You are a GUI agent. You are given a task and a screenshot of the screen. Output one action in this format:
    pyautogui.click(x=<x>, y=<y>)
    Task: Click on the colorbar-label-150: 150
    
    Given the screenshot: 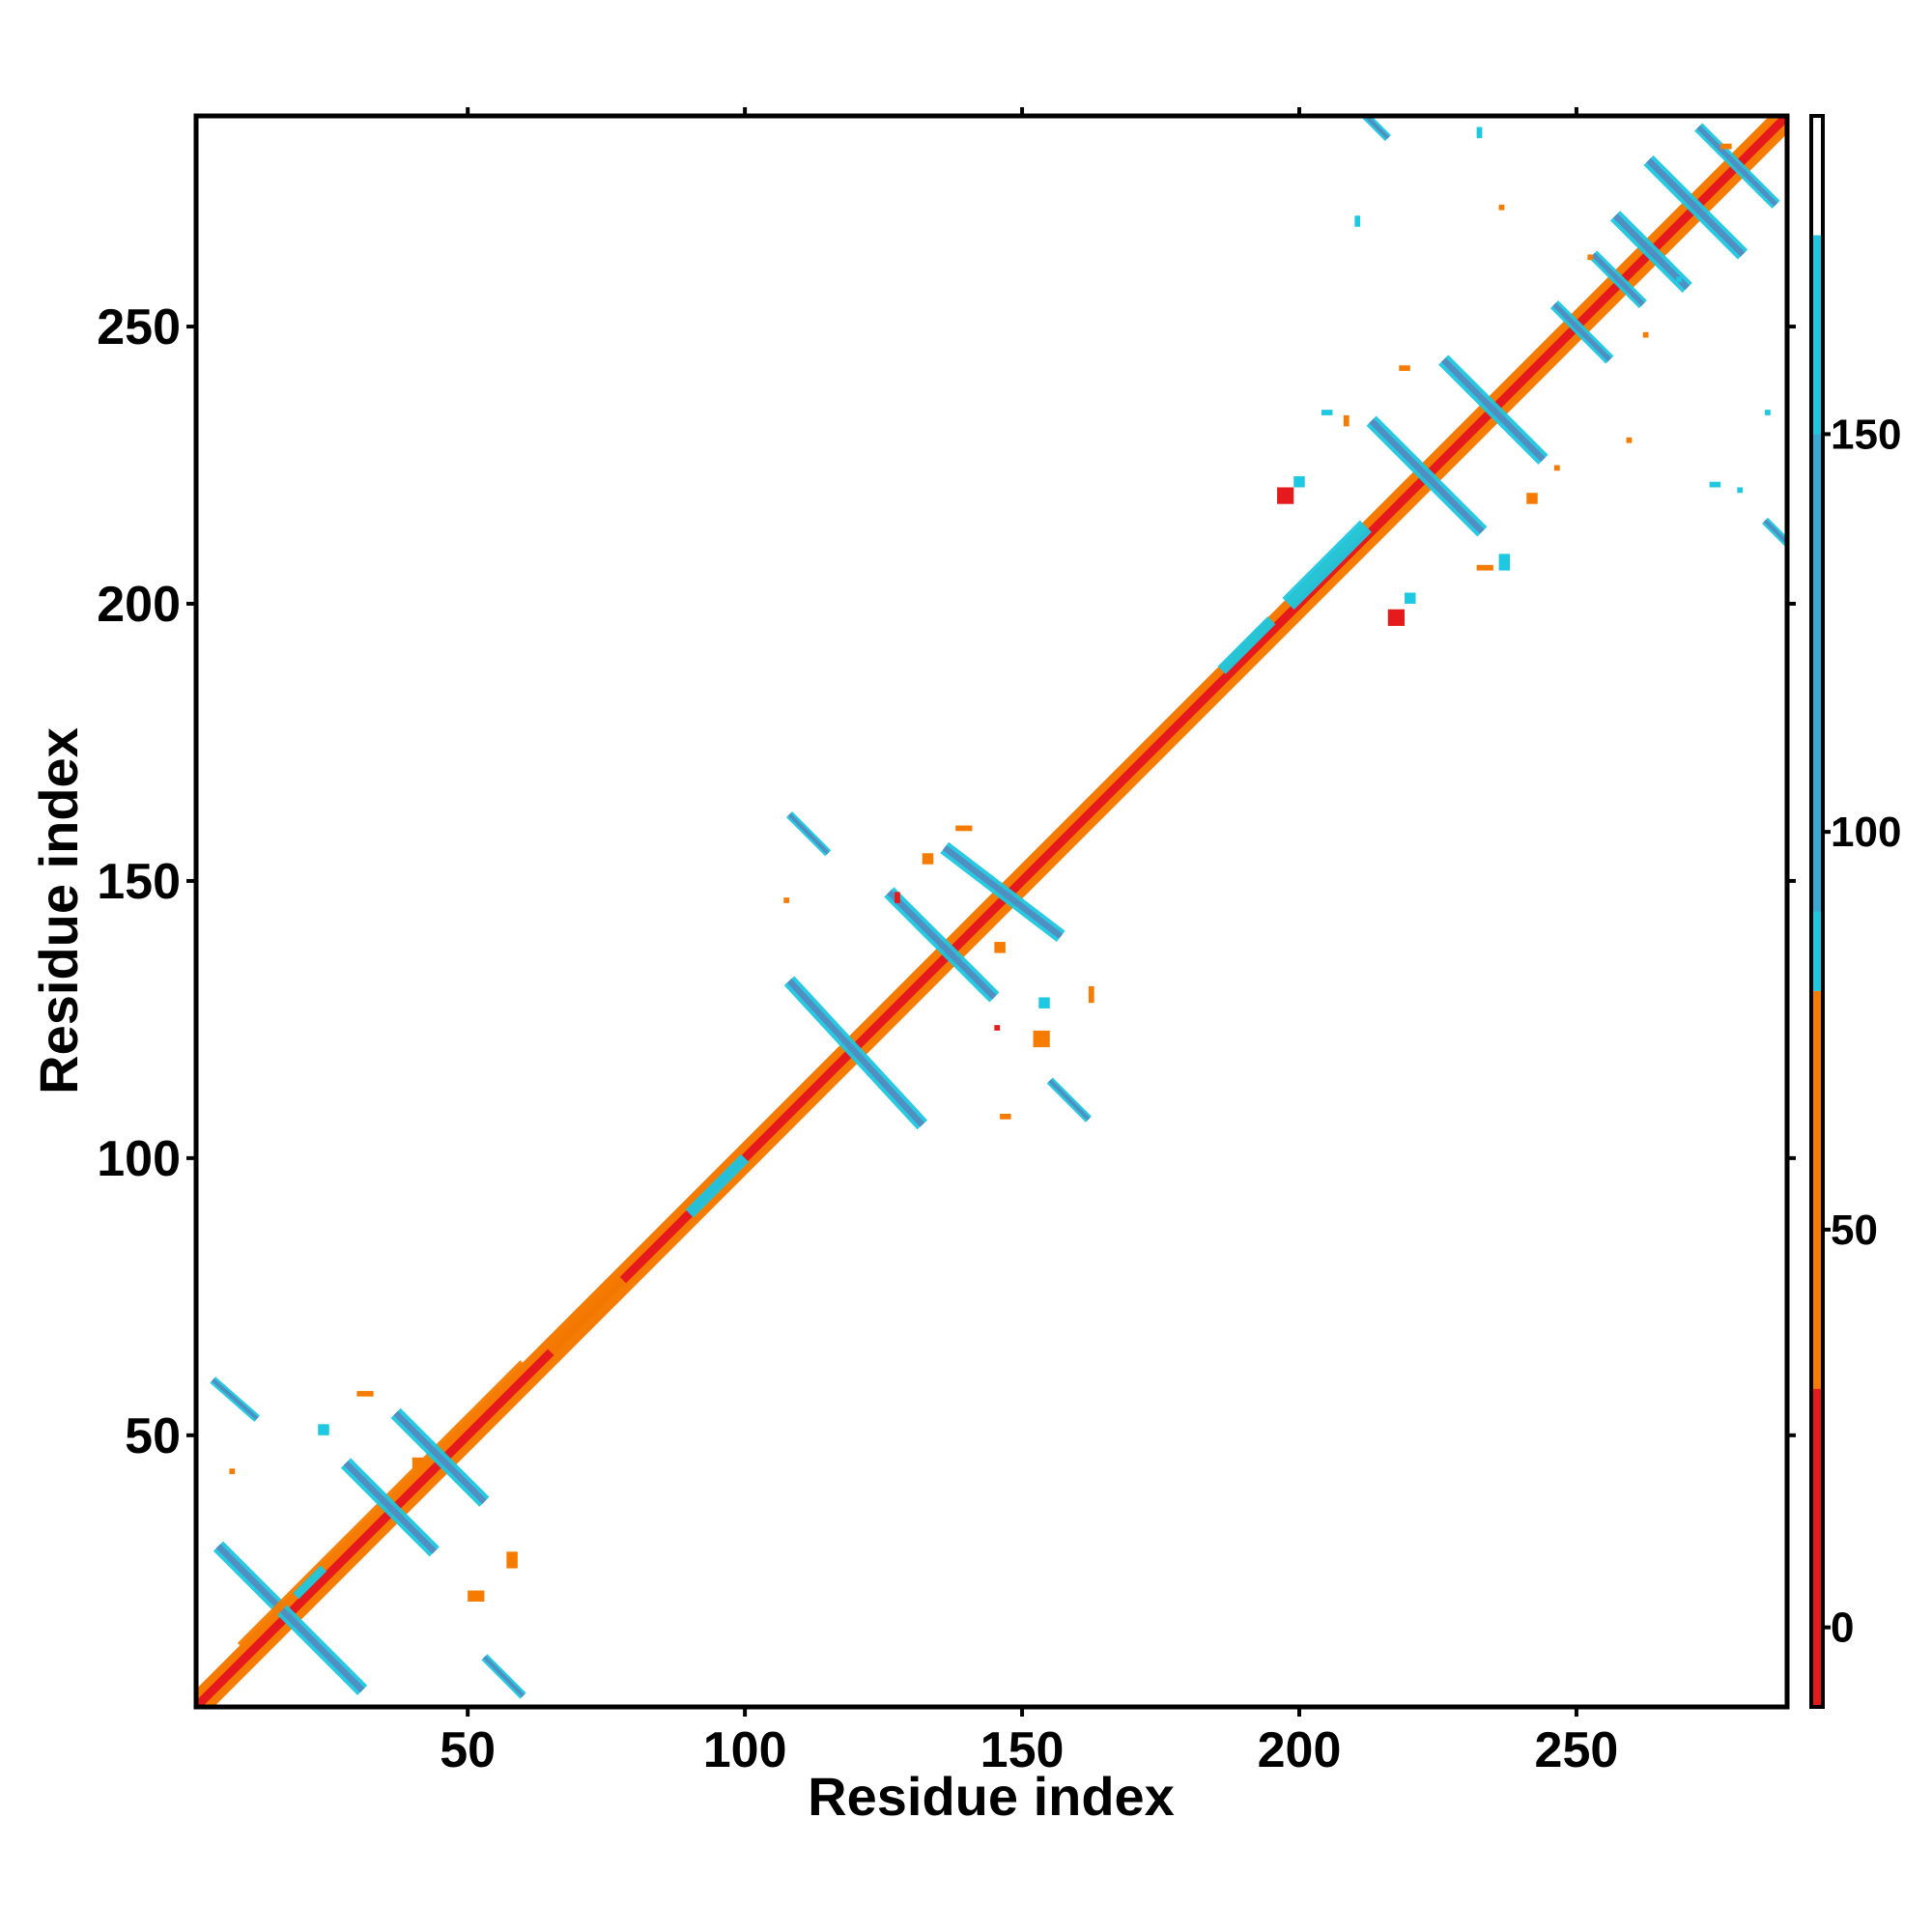 What is the action you would take?
    pyautogui.click(x=1866, y=434)
    